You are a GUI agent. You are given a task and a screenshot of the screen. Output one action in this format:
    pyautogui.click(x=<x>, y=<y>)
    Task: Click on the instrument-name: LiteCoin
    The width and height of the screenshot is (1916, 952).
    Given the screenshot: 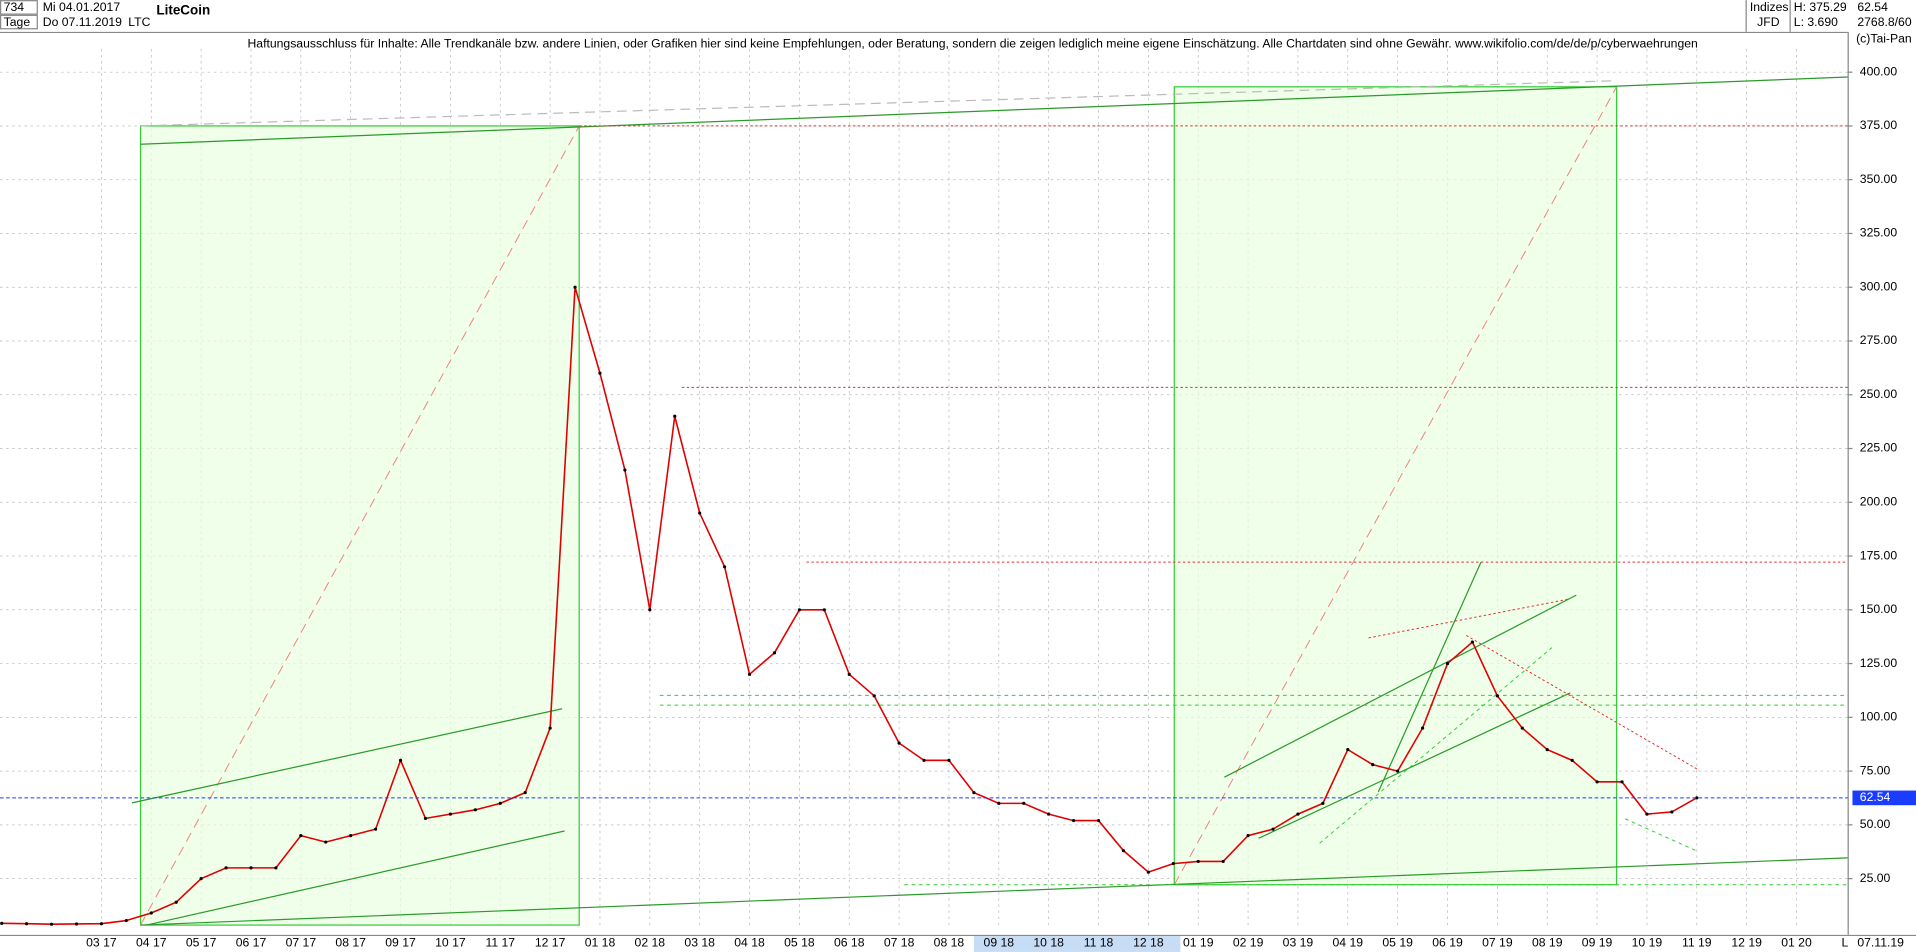 What is the action you would take?
    pyautogui.click(x=183, y=10)
    